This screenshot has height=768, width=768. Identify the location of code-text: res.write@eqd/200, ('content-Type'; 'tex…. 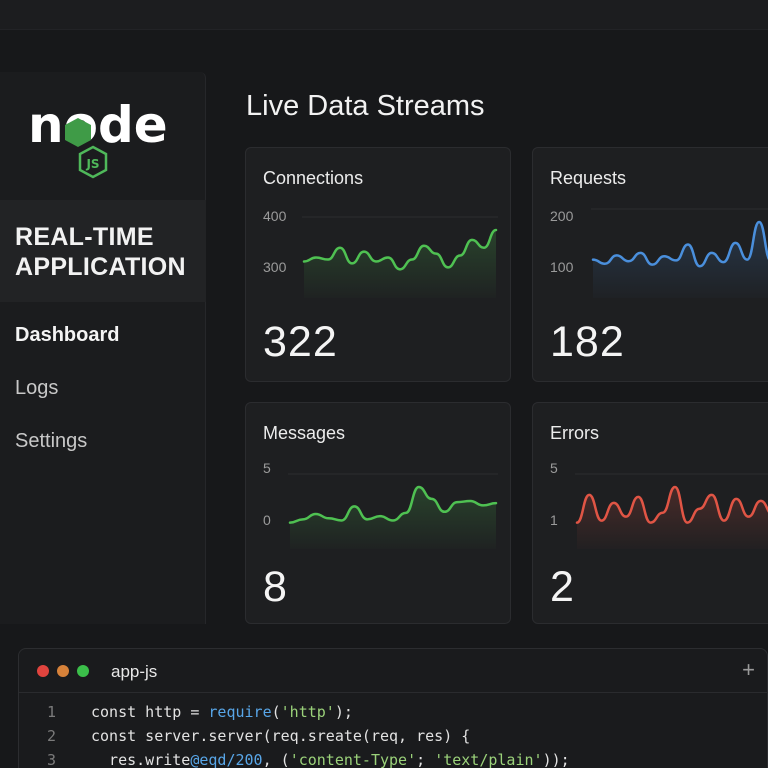
(330, 759).